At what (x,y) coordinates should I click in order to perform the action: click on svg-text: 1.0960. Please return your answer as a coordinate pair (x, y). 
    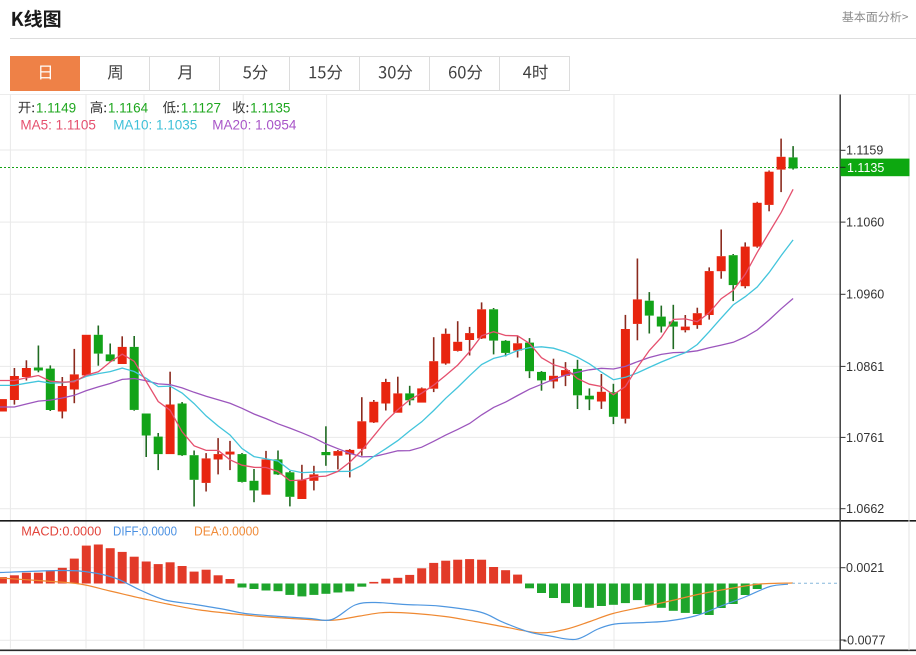
    Looking at the image, I should click on (865, 295).